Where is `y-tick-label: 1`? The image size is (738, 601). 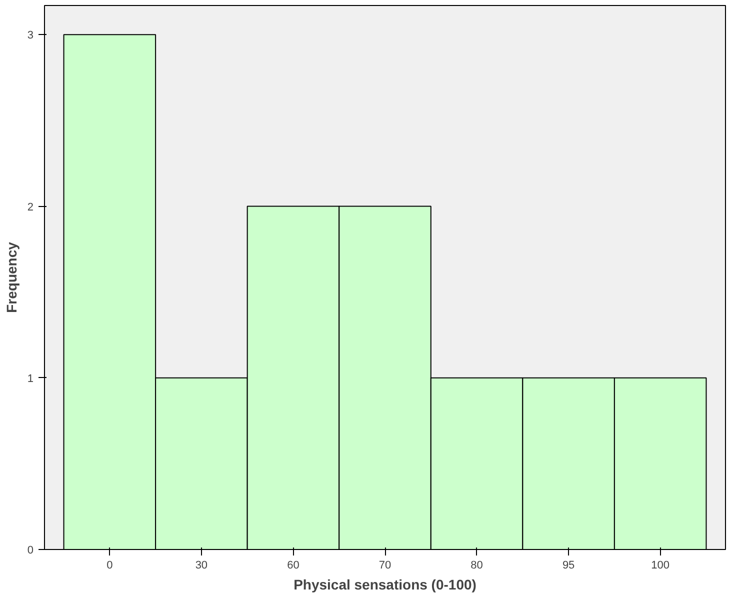
y-tick-label: 1 is located at coordinates (30, 378).